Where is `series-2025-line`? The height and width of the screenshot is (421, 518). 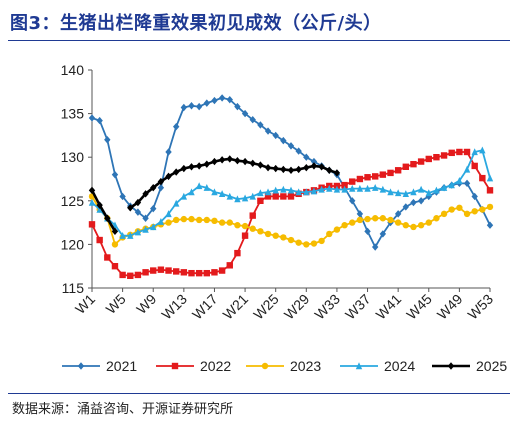
series-2025-line is located at coordinates (233, 183).